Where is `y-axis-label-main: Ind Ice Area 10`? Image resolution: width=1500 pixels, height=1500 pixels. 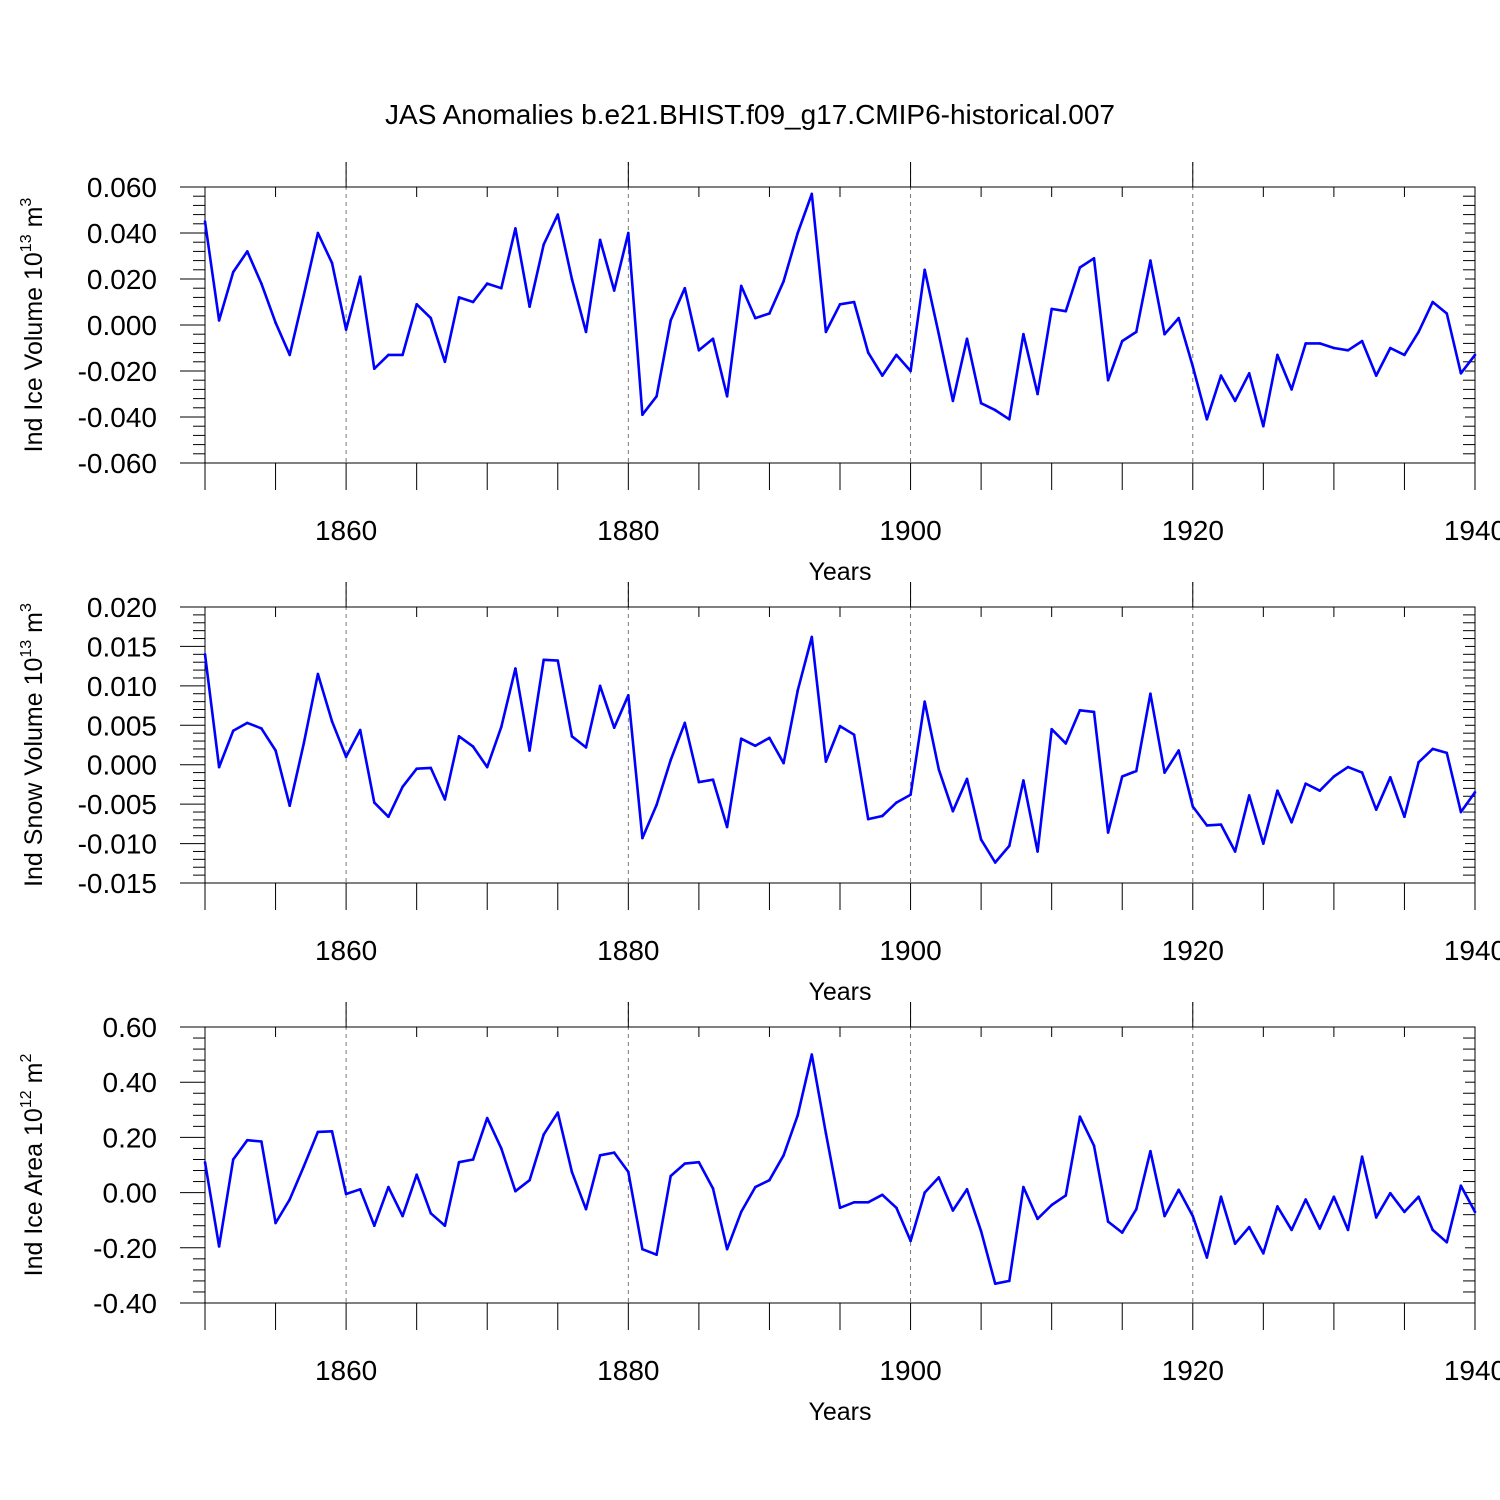
y-axis-label-main: Ind Ice Area 10 is located at coordinates (34, 1192).